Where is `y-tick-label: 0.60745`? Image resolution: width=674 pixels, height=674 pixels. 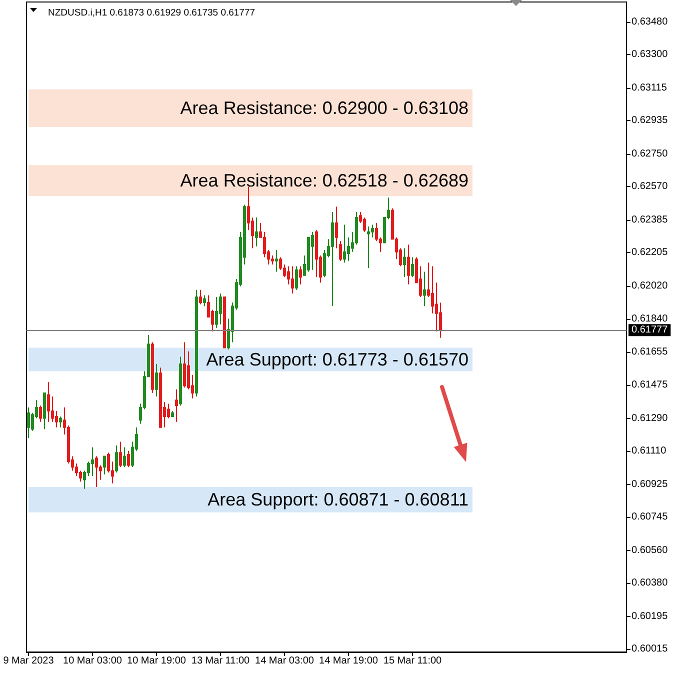 y-tick-label: 0.60745 is located at coordinates (650, 516).